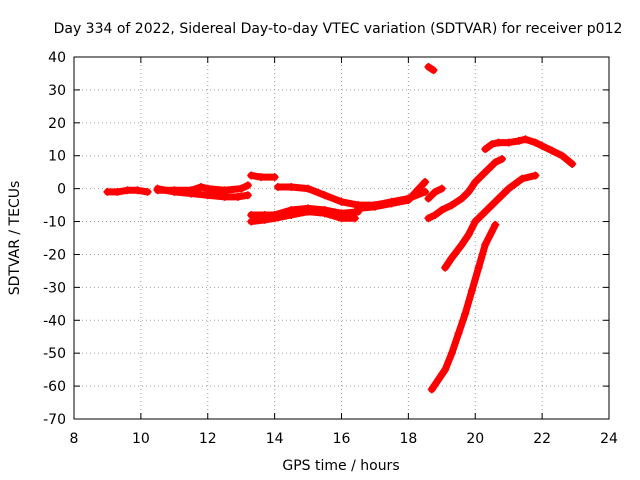  Describe the element at coordinates (208, 439) in the screenshot. I see `x-tick-label: 12` at that location.